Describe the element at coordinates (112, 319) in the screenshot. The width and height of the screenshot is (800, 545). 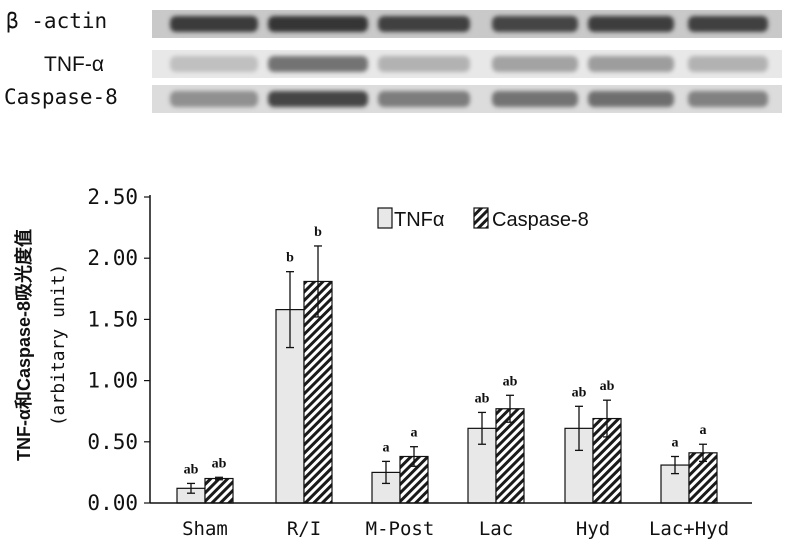
I see `y-tick-label: 1.50` at that location.